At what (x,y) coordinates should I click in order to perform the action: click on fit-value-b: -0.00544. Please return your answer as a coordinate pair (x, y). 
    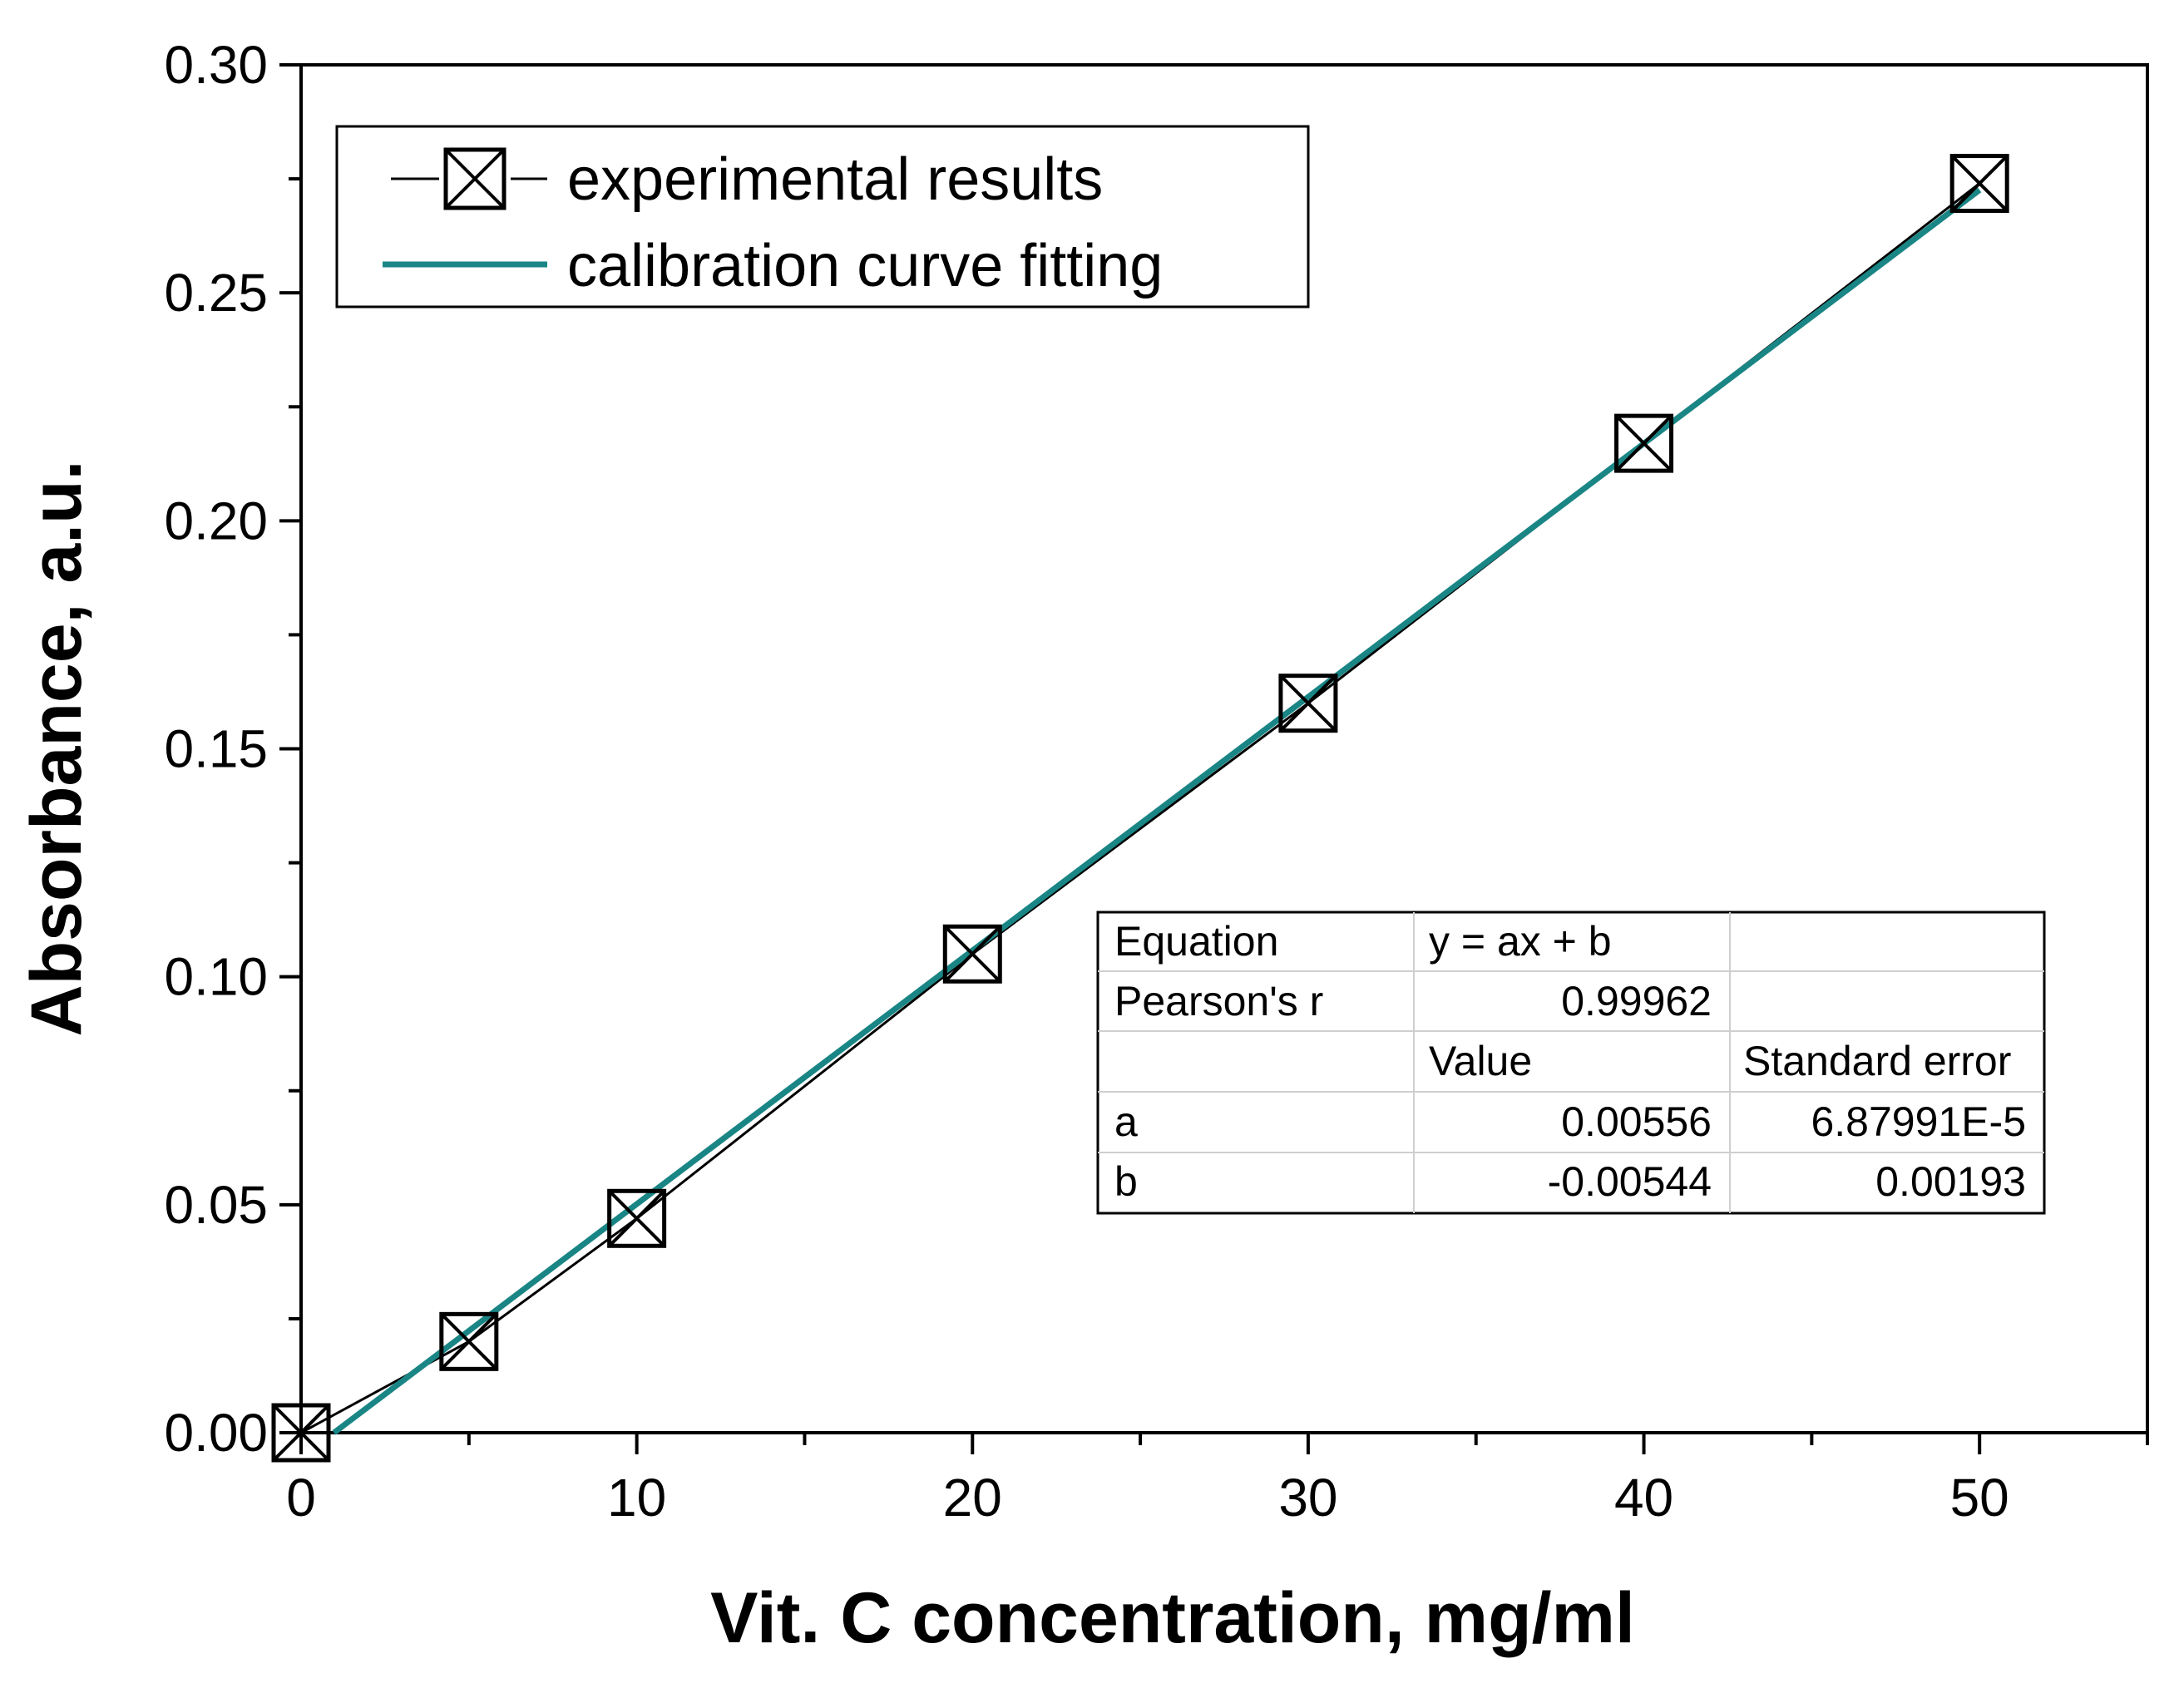
    Looking at the image, I should click on (1630, 1181).